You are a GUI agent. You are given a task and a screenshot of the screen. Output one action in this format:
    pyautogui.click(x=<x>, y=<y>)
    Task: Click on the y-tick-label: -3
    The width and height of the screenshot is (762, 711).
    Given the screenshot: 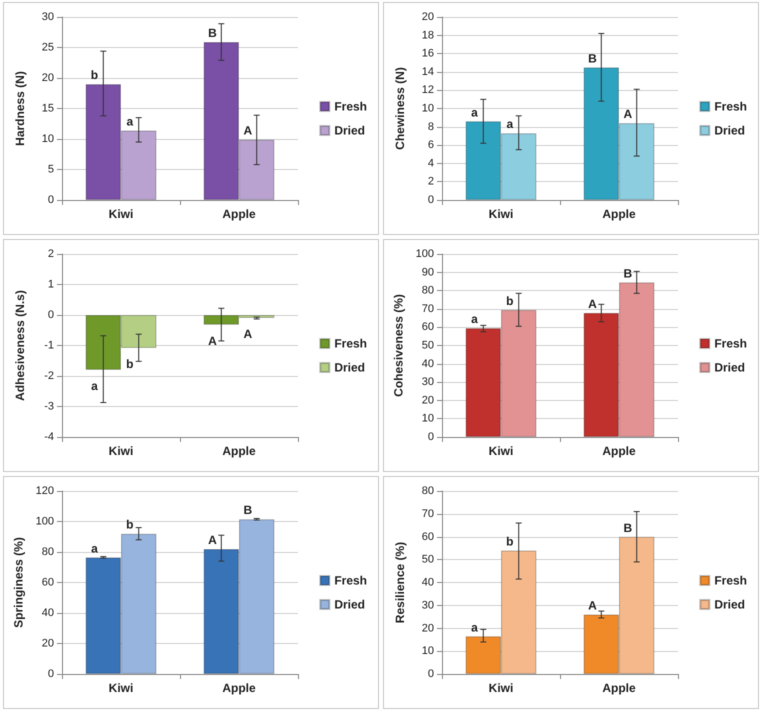 What is the action you would take?
    pyautogui.click(x=49, y=406)
    